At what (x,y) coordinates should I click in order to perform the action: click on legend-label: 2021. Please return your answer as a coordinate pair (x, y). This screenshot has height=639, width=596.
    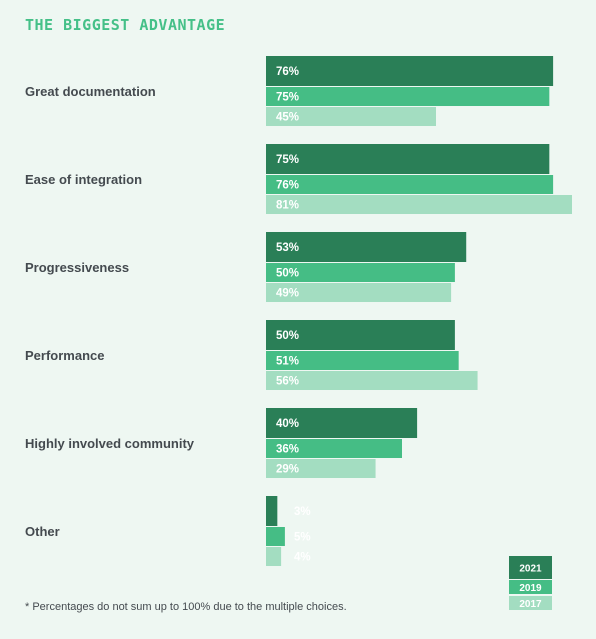
    Looking at the image, I should click on (530, 569).